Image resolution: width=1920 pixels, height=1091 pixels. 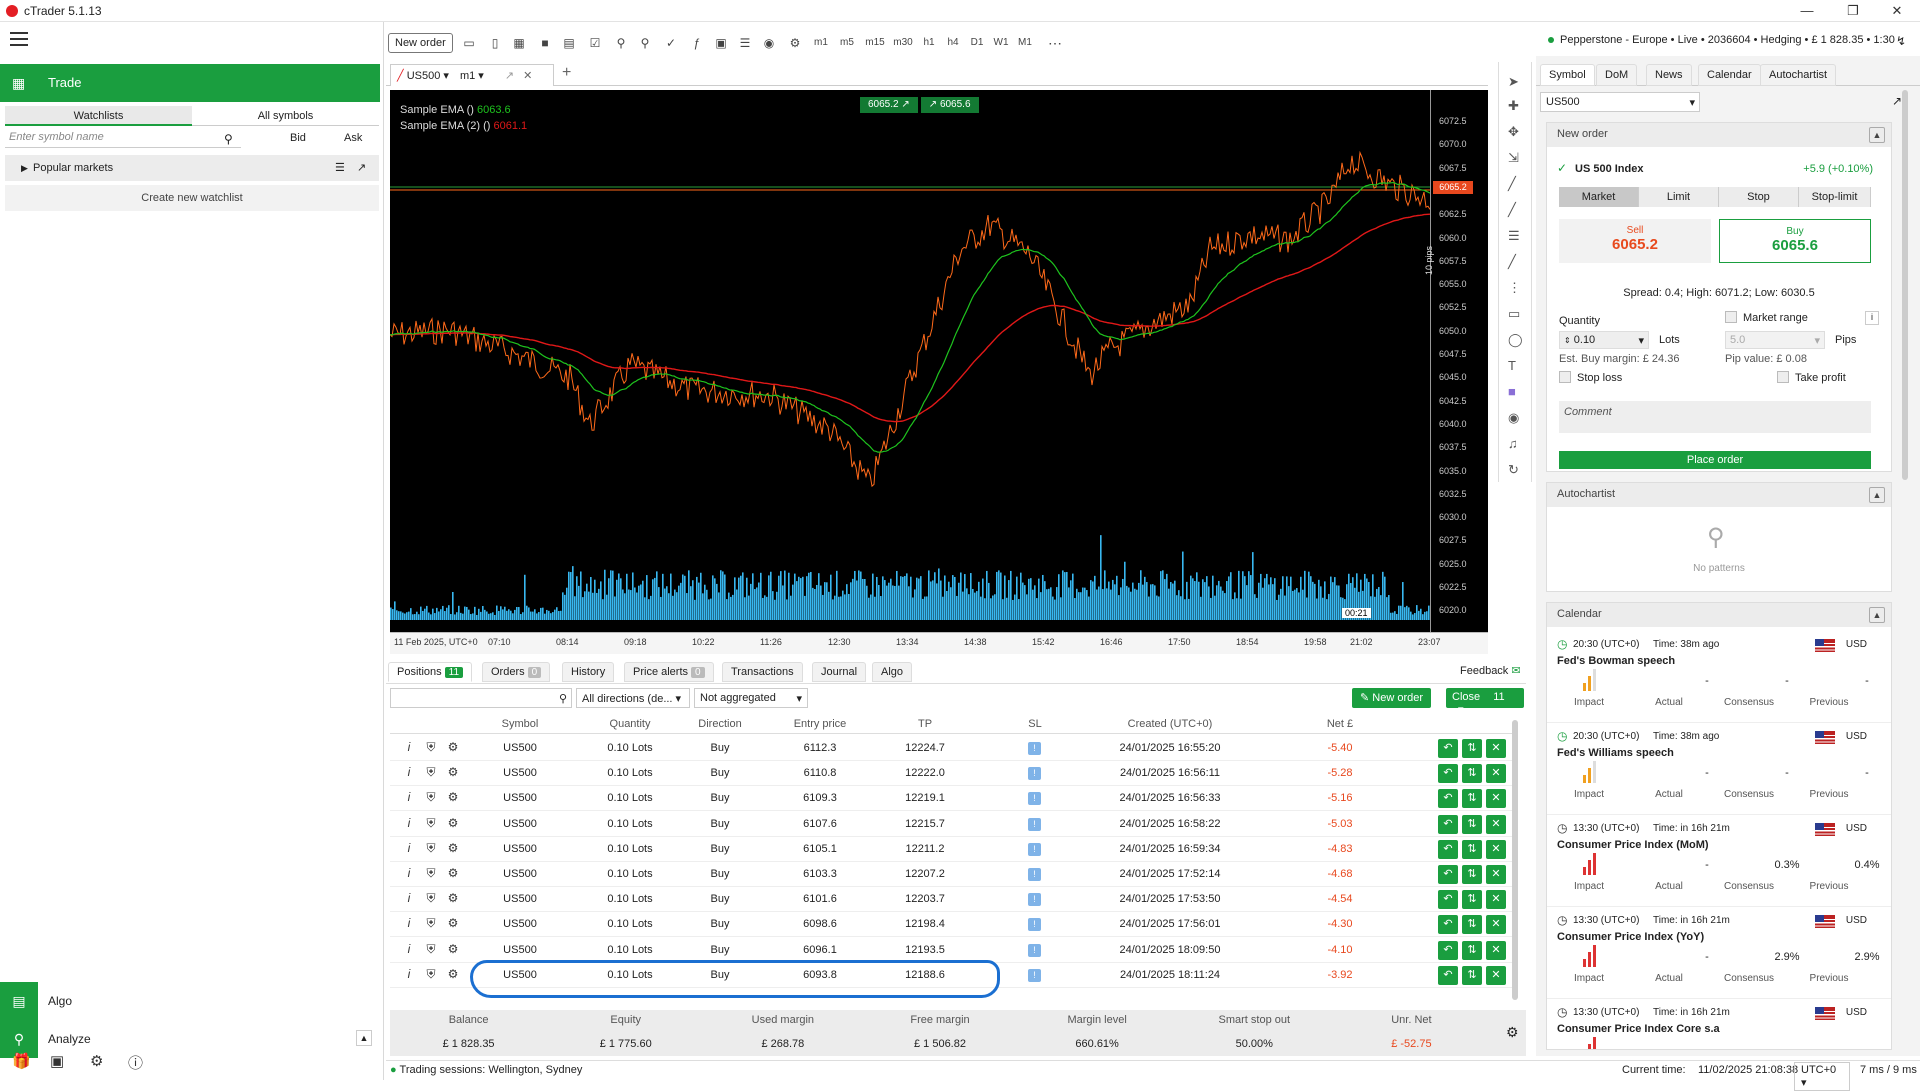 I want to click on direction-filter-select: All directions (de... ▾, so click(x=633, y=698).